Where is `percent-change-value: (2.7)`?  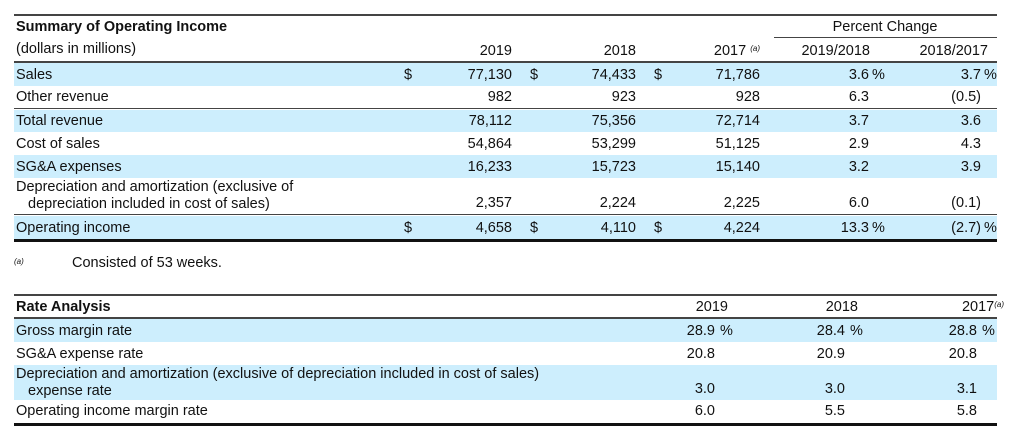
percent-change-value: (2.7) is located at coordinates (966, 228).